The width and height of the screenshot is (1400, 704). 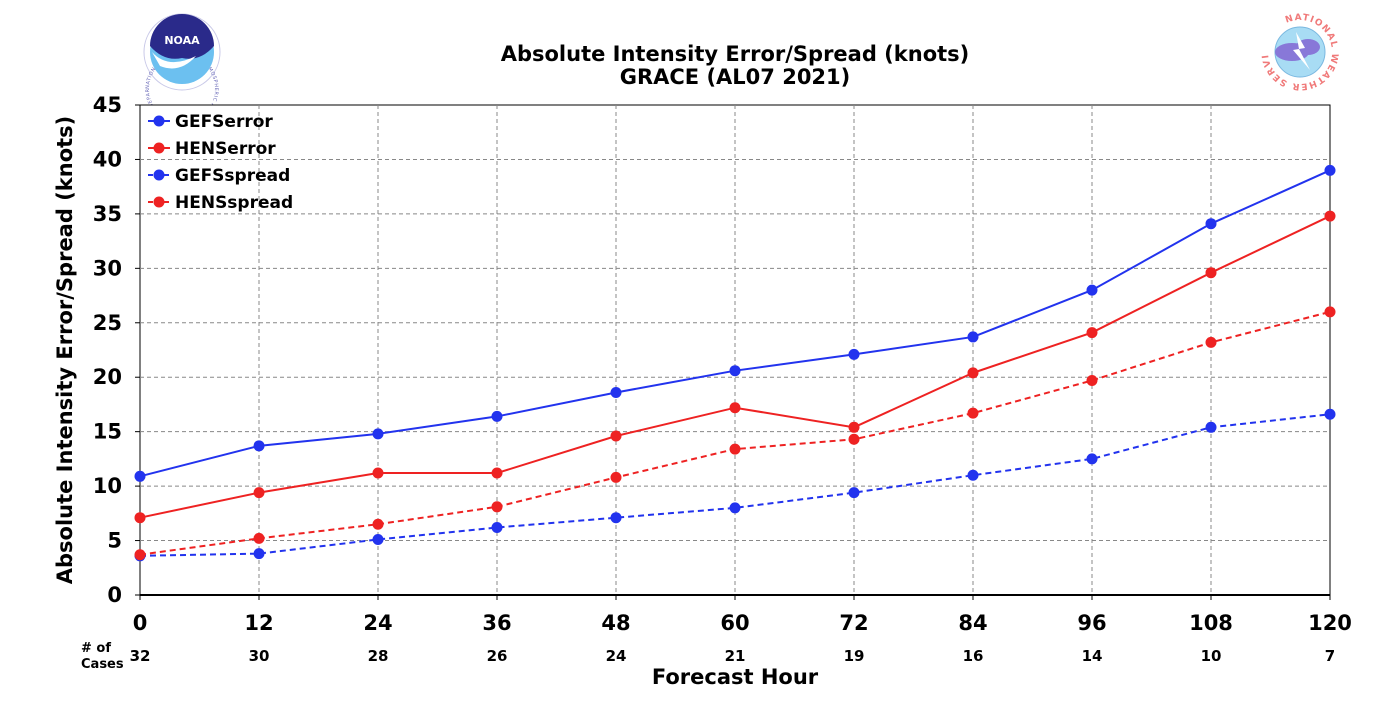 I want to click on y-tick-label: 0, so click(x=114, y=595).